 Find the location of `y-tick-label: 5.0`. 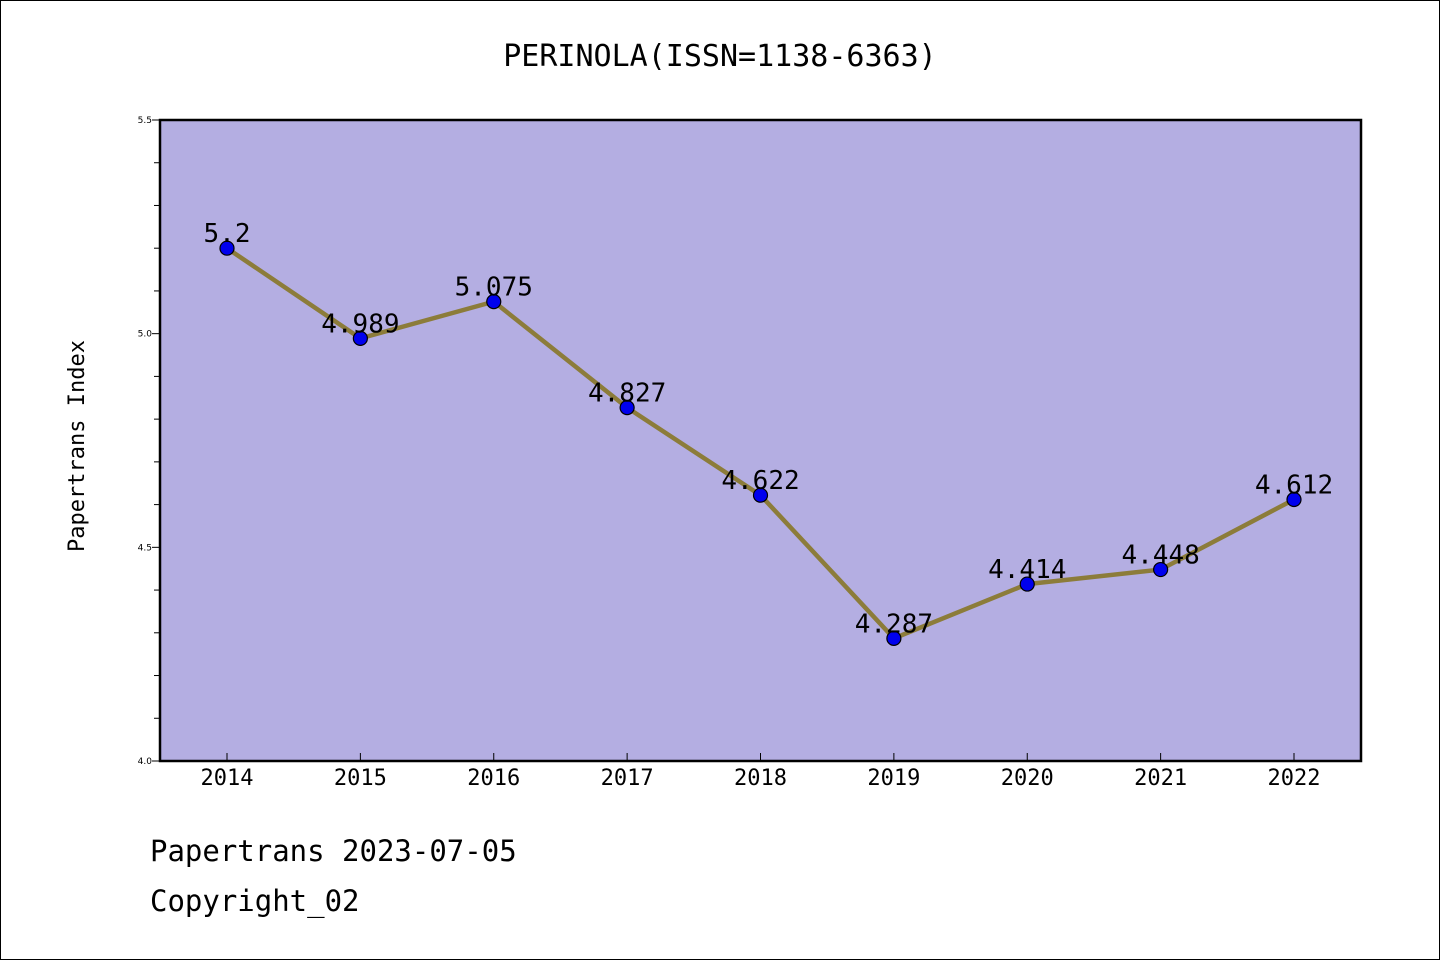

y-tick-label: 5.0 is located at coordinates (145, 335).